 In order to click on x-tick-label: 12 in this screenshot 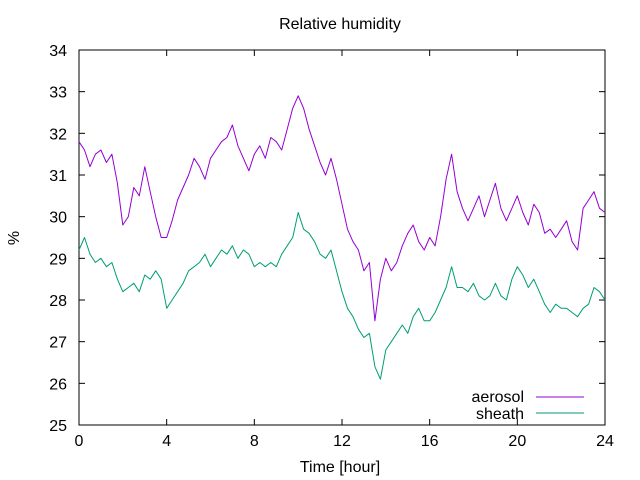, I will do `click(342, 441)`.